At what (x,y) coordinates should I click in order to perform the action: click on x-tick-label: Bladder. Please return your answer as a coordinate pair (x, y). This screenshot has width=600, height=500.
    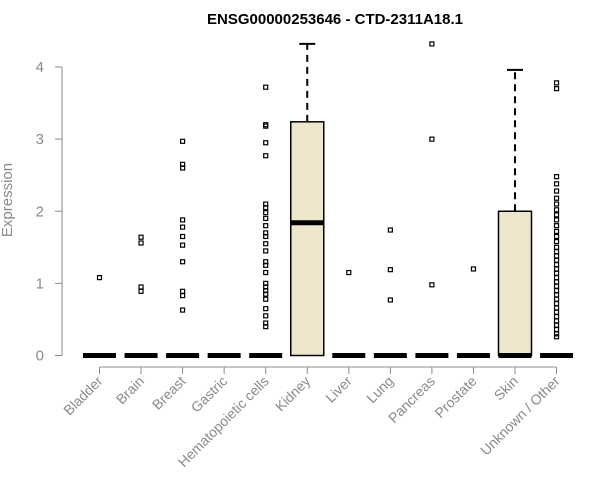
    Looking at the image, I should click on (83, 396).